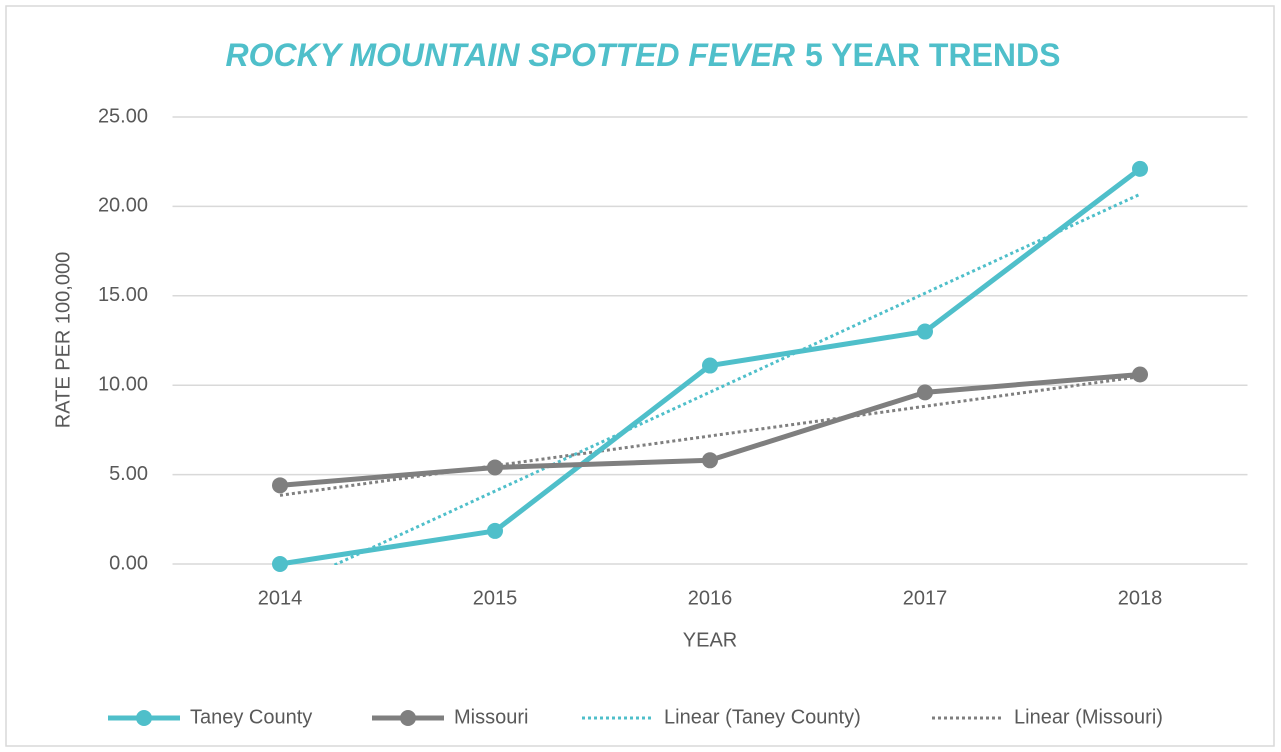 The width and height of the screenshot is (1281, 752). Describe the element at coordinates (280, 598) in the screenshot. I see `x-tick-label: 2014` at that location.